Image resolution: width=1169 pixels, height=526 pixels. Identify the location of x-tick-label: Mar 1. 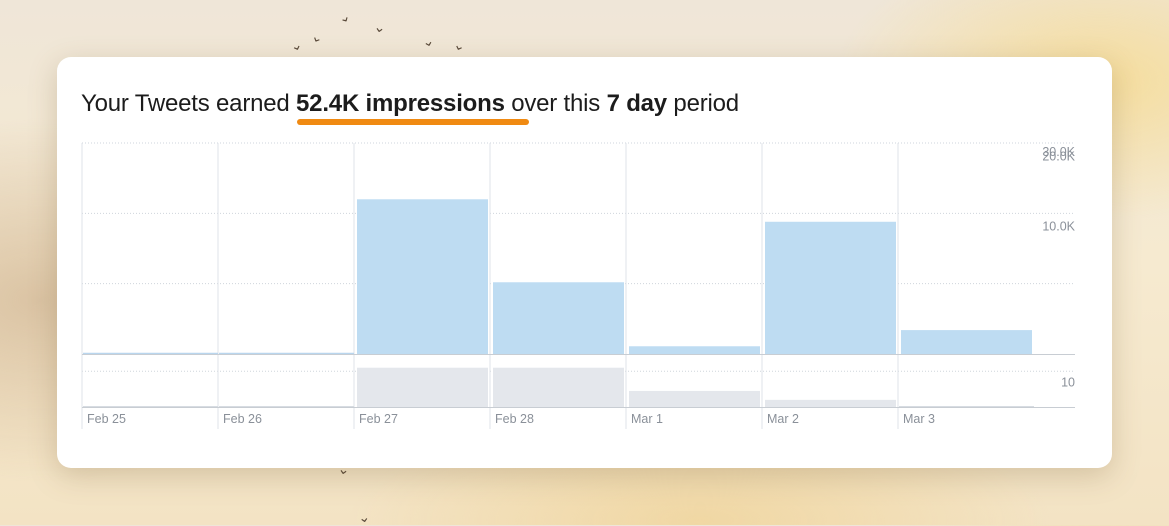
(647, 419).